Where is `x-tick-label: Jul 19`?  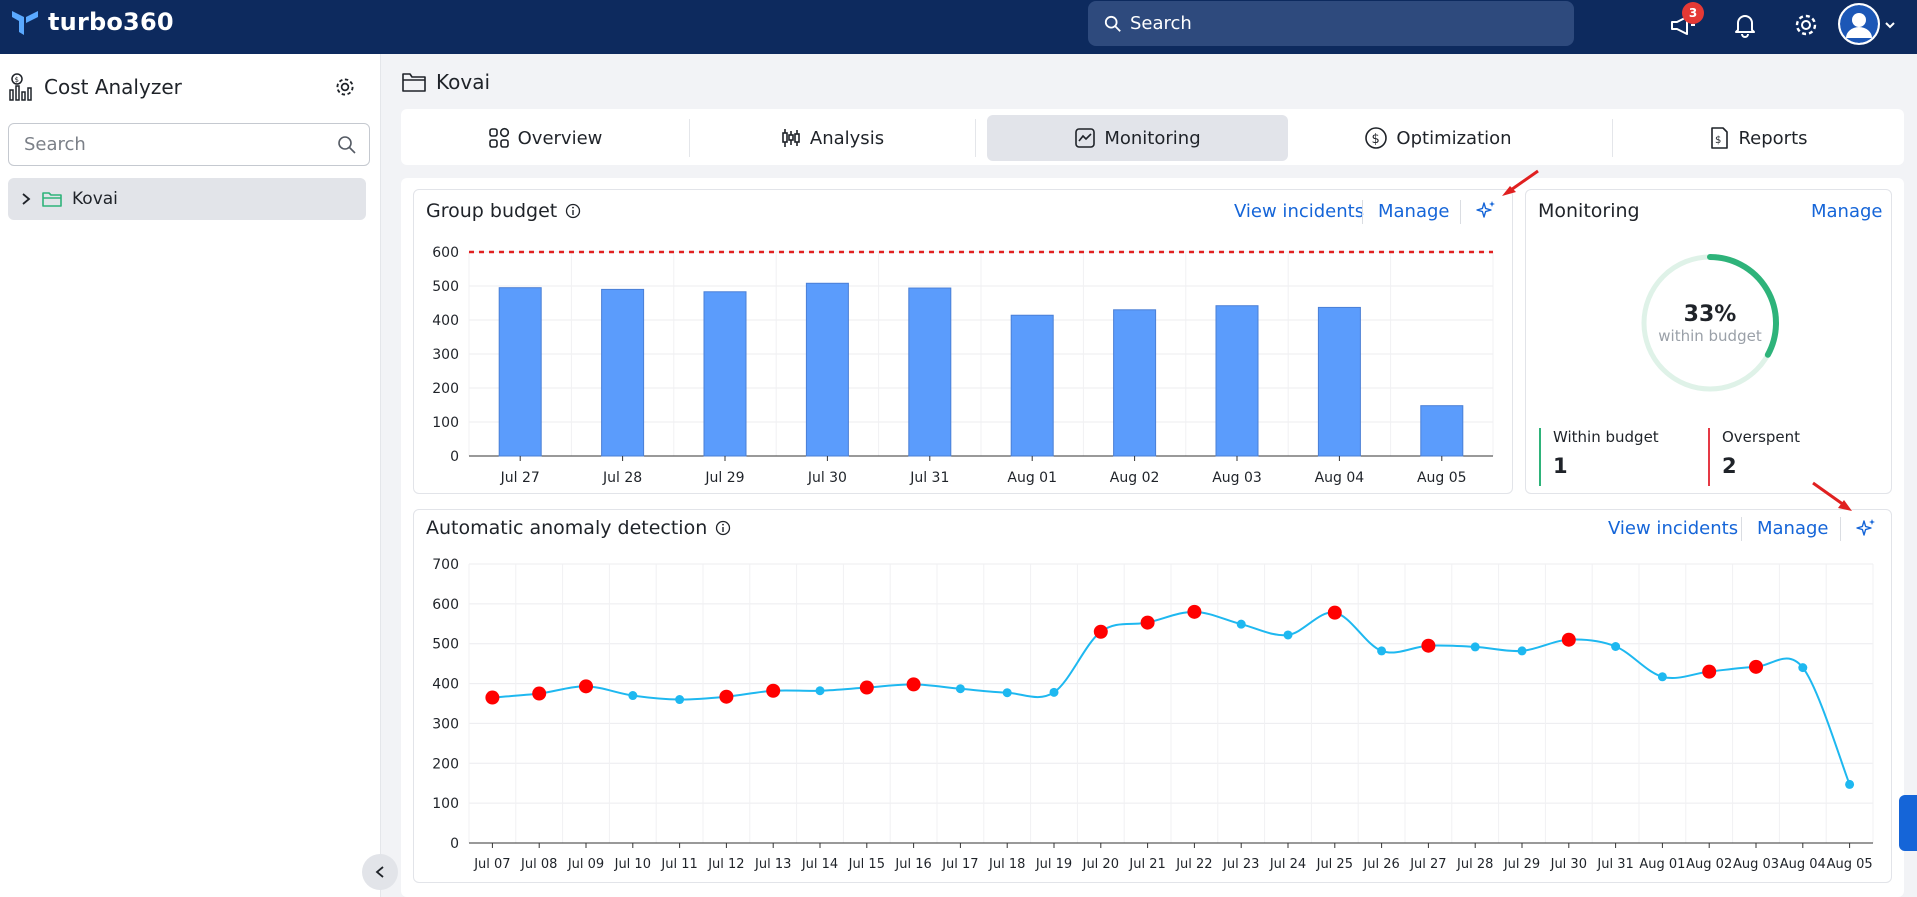
x-tick-label: Jul 19 is located at coordinates (1053, 864).